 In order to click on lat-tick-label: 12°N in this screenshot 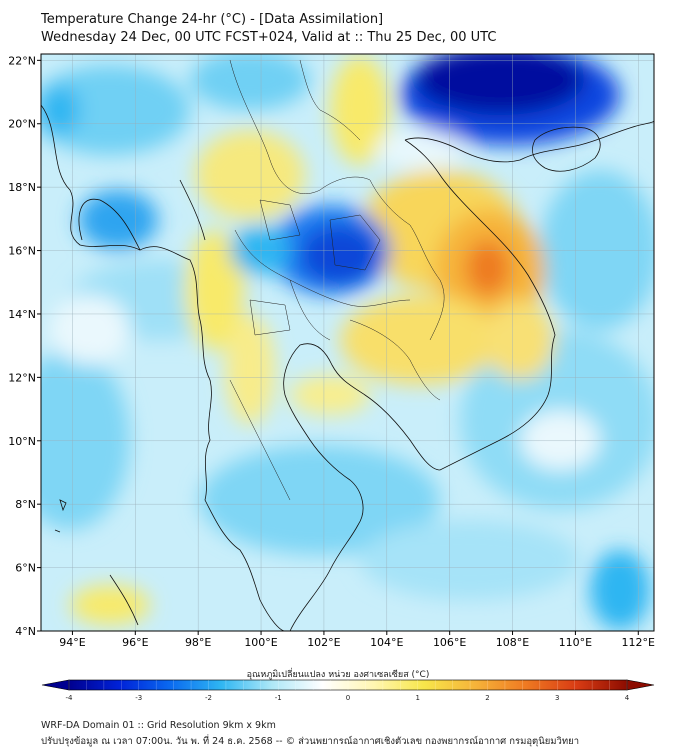, I will do `click(22, 377)`.